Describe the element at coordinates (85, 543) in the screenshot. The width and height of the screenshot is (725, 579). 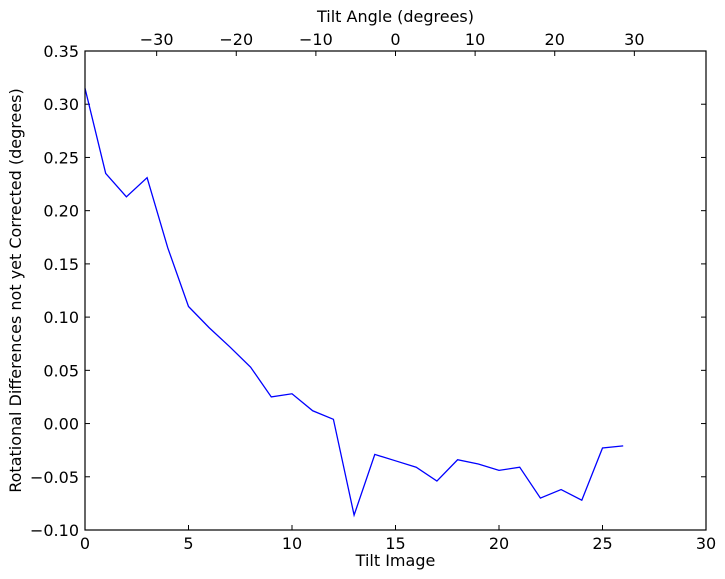
I see `x-tick-label: 0` at that location.